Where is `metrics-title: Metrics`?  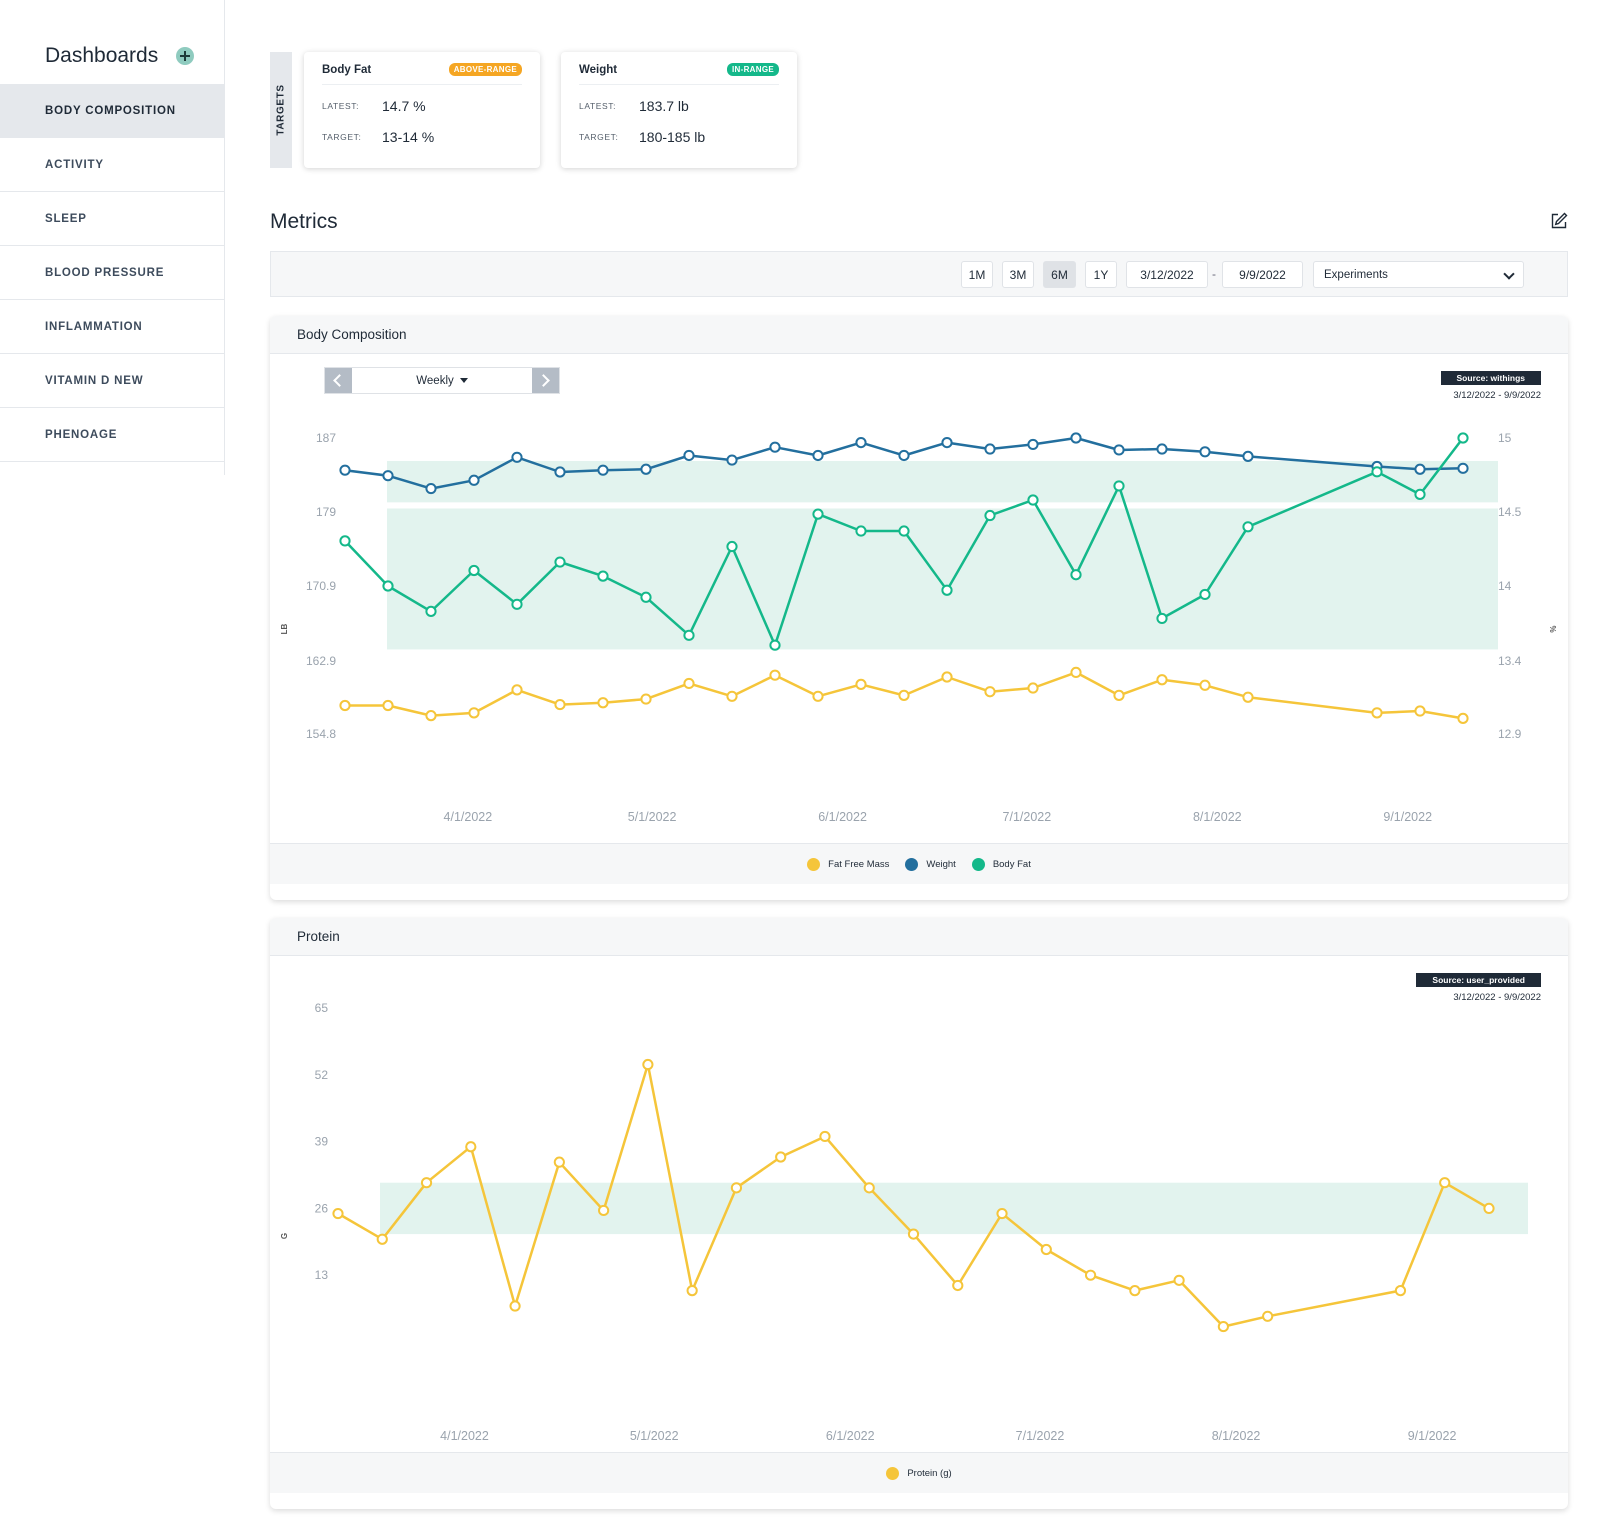
metrics-title: Metrics is located at coordinates (304, 221).